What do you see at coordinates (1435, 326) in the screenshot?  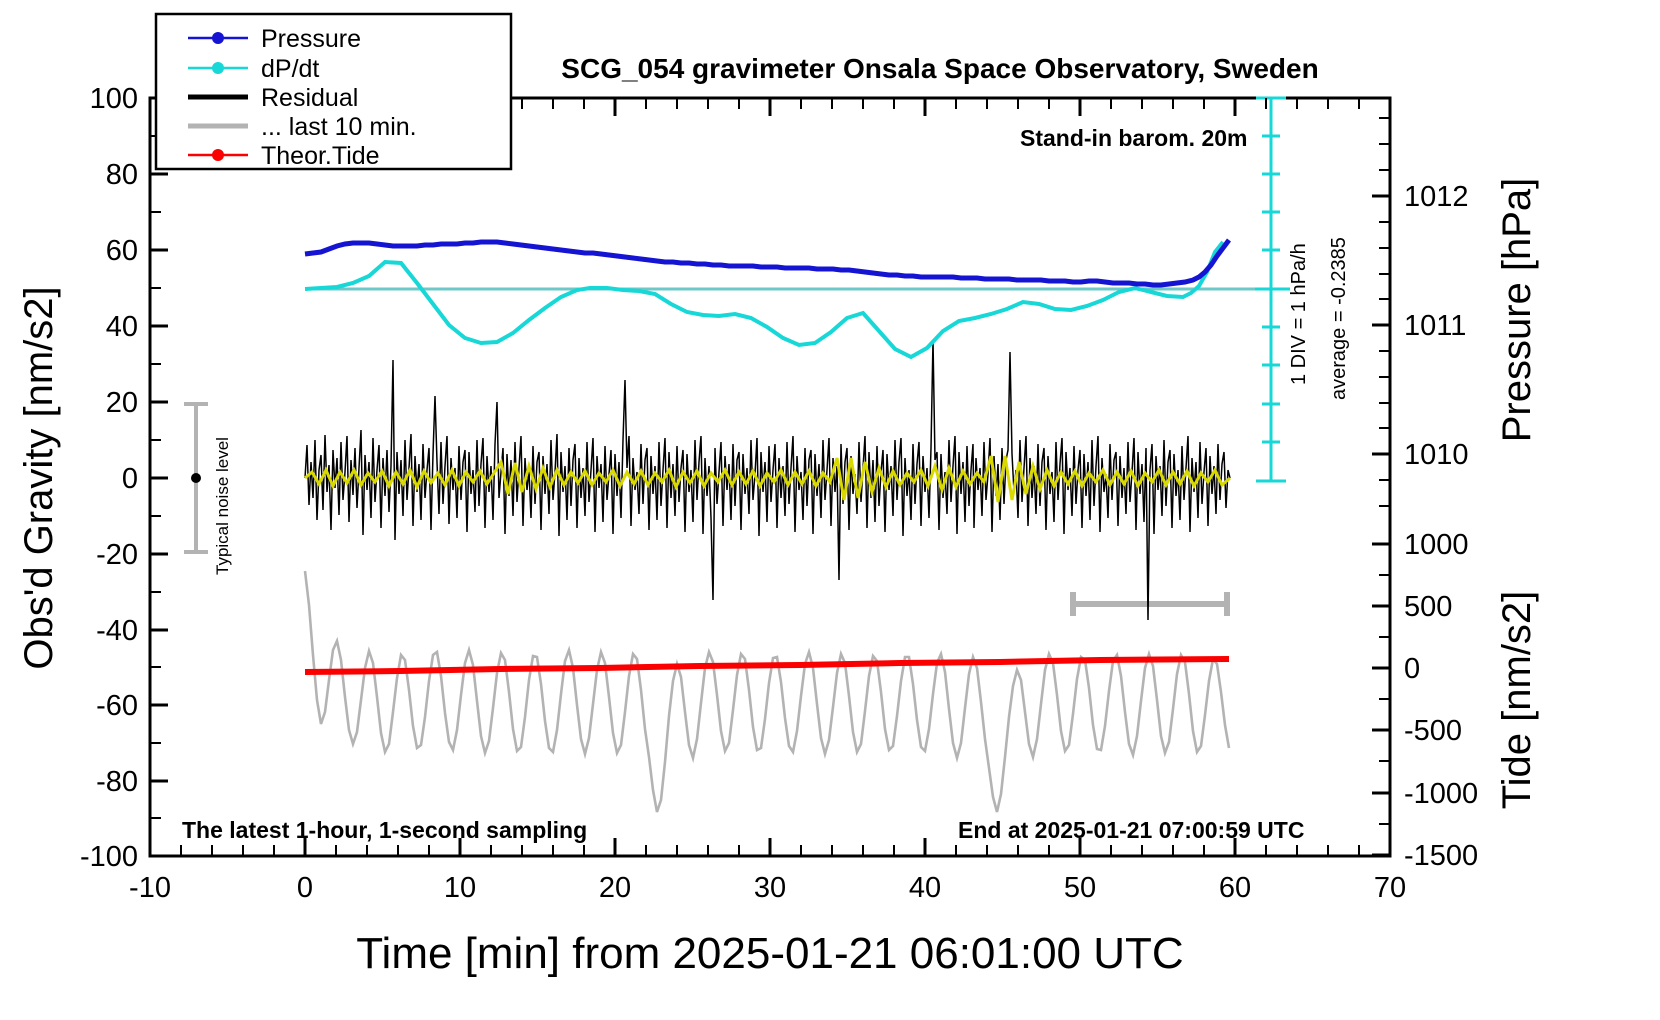 I see `y-right-pressure-tick-label: 1011` at bounding box center [1435, 326].